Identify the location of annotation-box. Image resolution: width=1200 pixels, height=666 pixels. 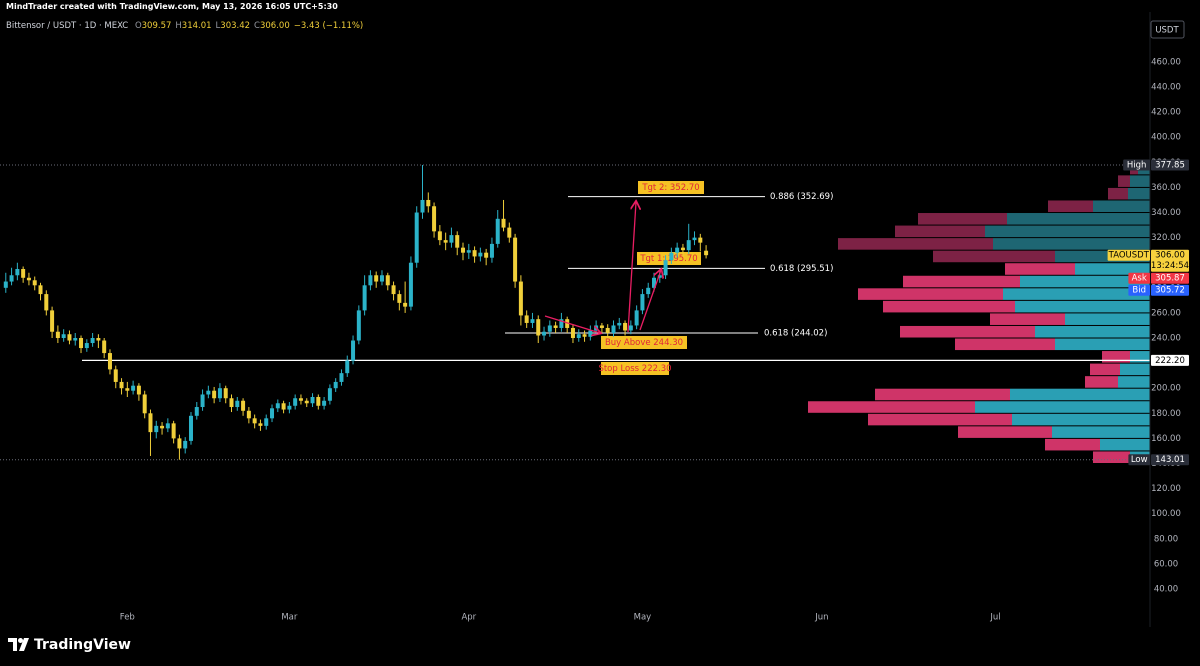
(635, 368).